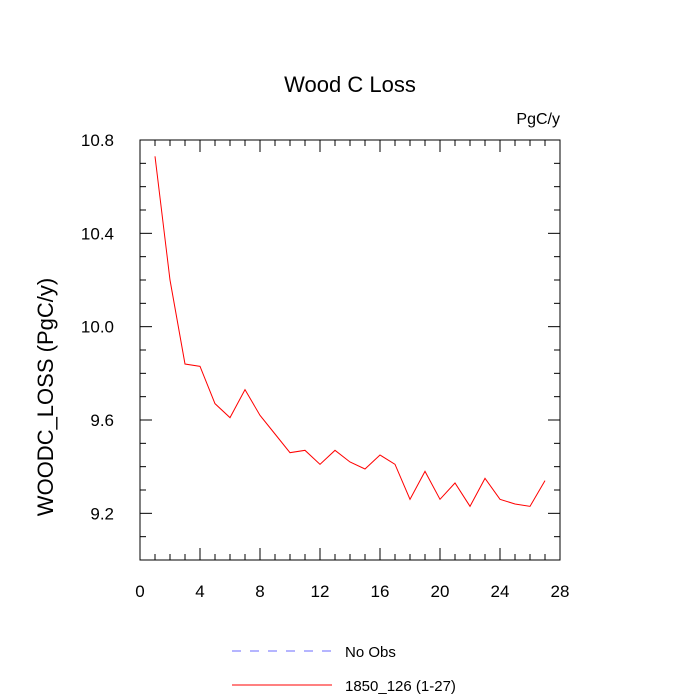 This screenshot has height=700, width=700. I want to click on y-tick-label: 10.0, so click(97, 327).